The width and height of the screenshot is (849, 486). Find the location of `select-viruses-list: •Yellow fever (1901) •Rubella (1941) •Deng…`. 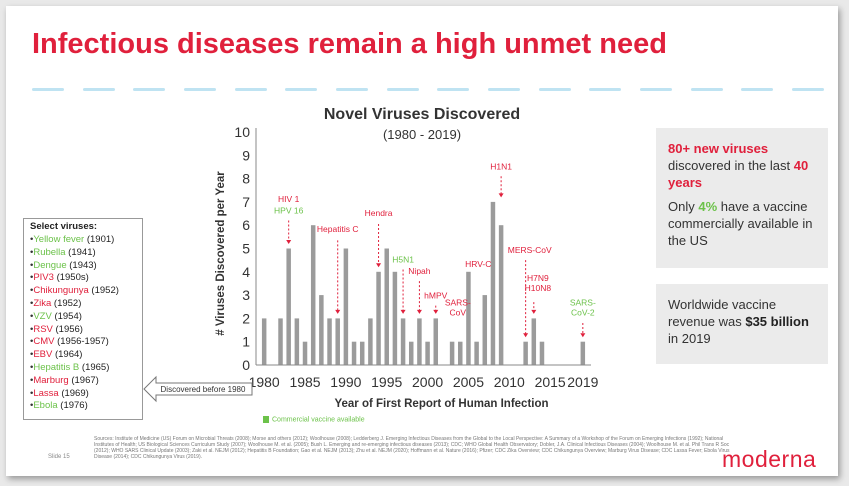

select-viruses-list: •Yellow fever (1901) •Rubella (1941) •Deng… is located at coordinates (74, 323).